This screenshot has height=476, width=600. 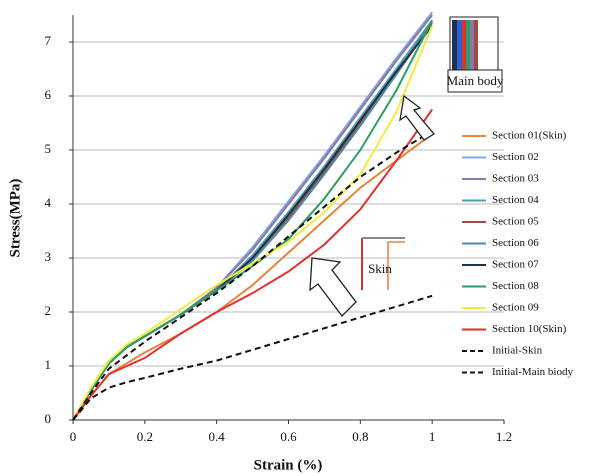 What do you see at coordinates (504, 436) in the screenshot?
I see `x-tick-label: 1.2` at bounding box center [504, 436].